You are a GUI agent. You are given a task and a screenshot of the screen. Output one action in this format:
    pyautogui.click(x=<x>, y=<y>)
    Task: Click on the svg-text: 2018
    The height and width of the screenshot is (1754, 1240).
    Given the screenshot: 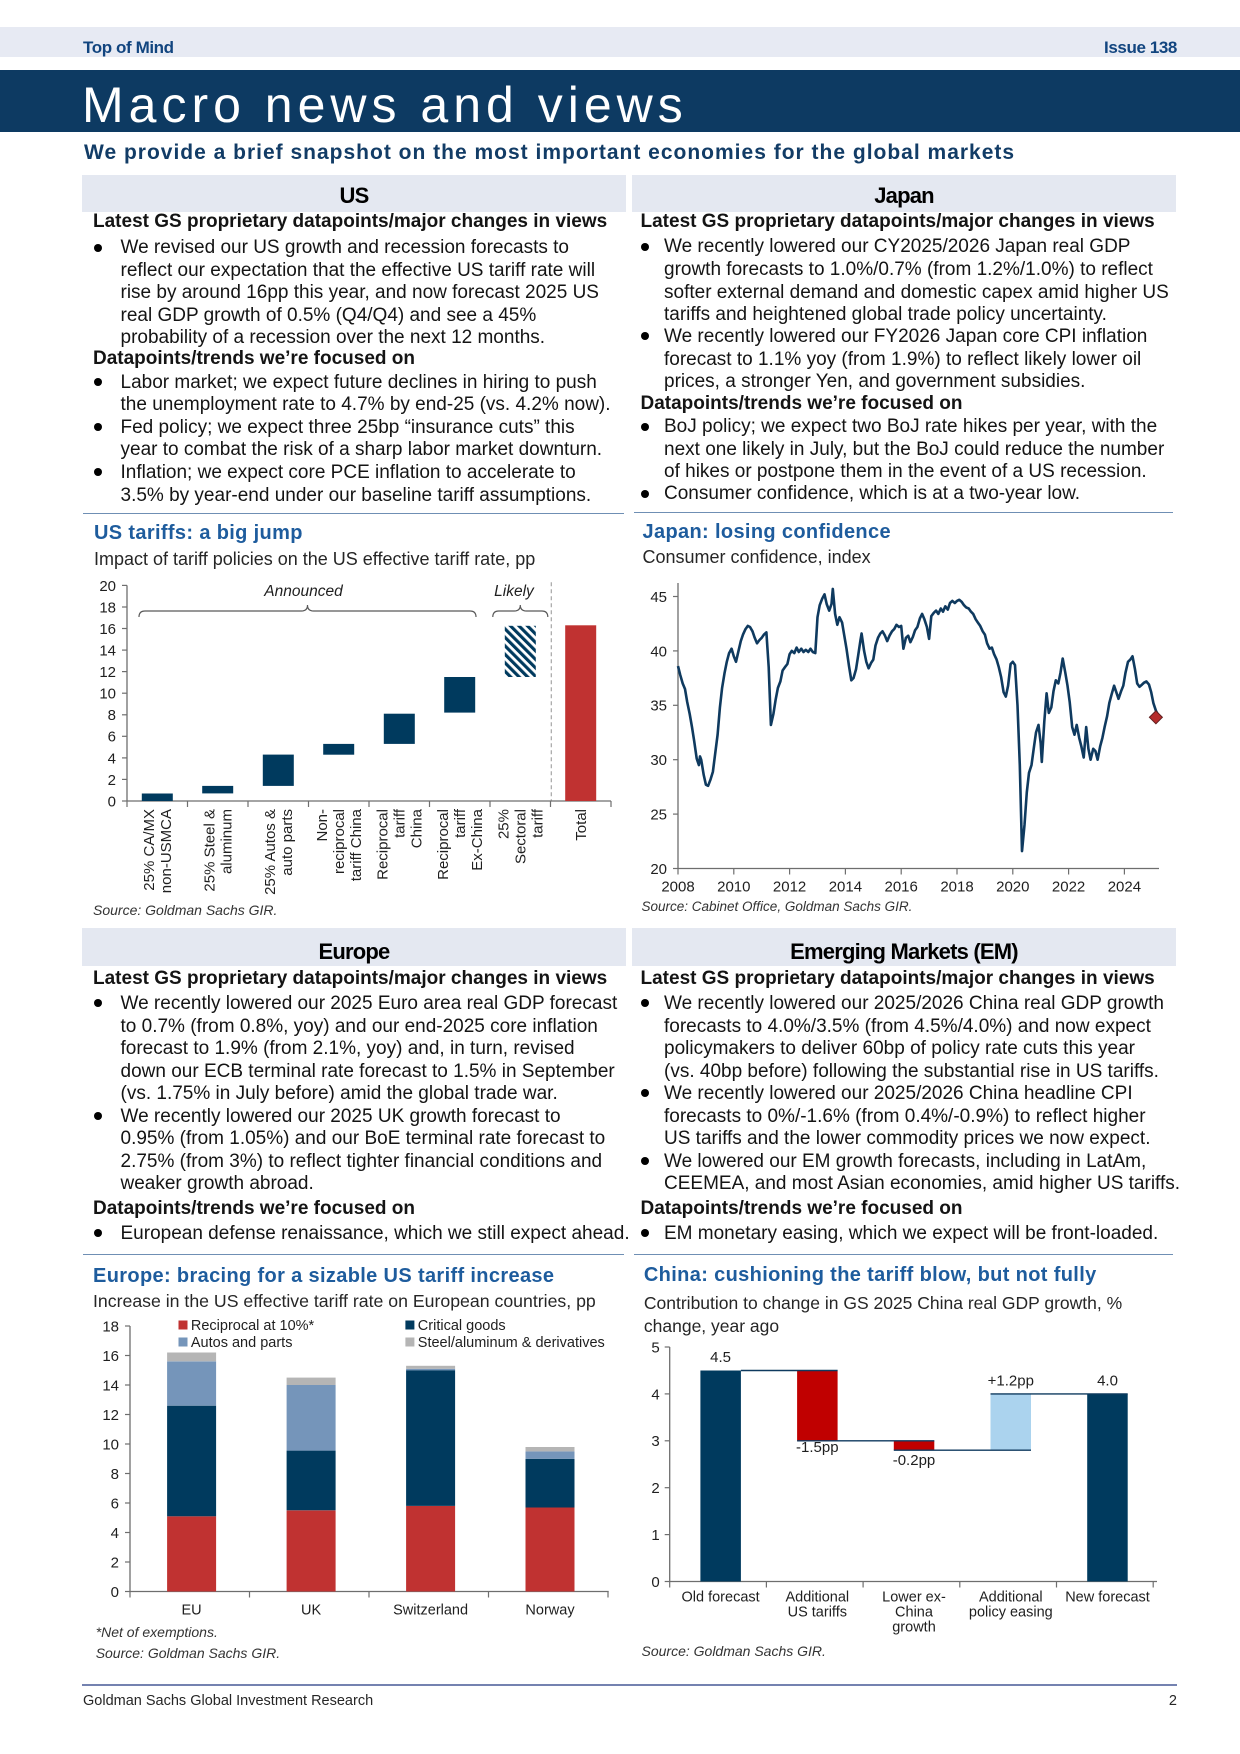 What is the action you would take?
    pyautogui.click(x=956, y=887)
    